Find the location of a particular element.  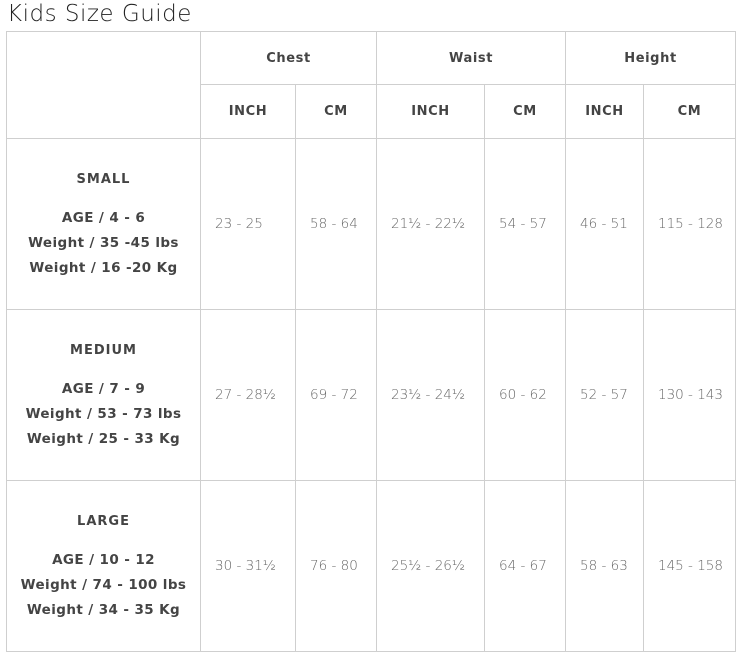

measurement-cell: 64 - 67 is located at coordinates (525, 566).